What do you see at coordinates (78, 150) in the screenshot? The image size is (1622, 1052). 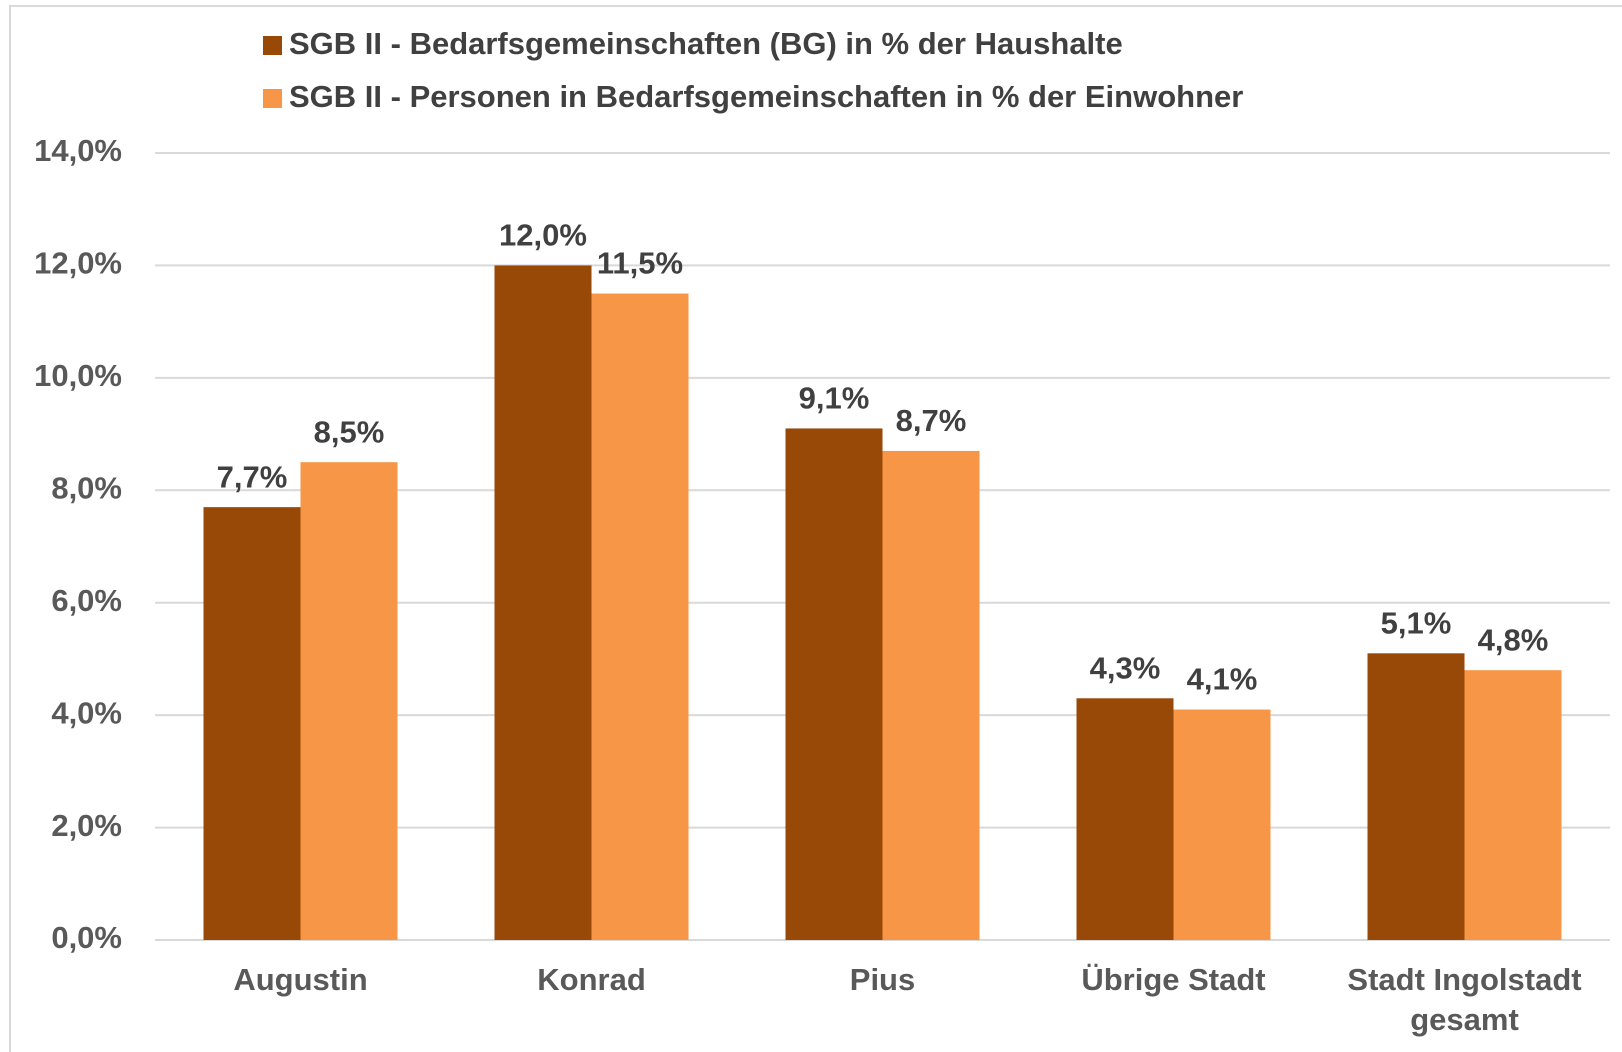 I see `y-tick-label: 14,0%` at bounding box center [78, 150].